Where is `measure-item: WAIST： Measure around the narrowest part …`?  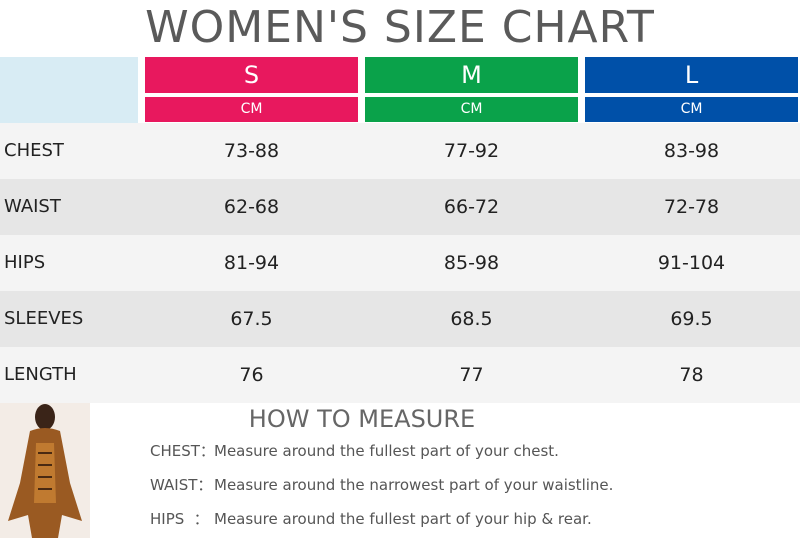 measure-item: WAIST： Measure around the narrowest part … is located at coordinates (381, 485).